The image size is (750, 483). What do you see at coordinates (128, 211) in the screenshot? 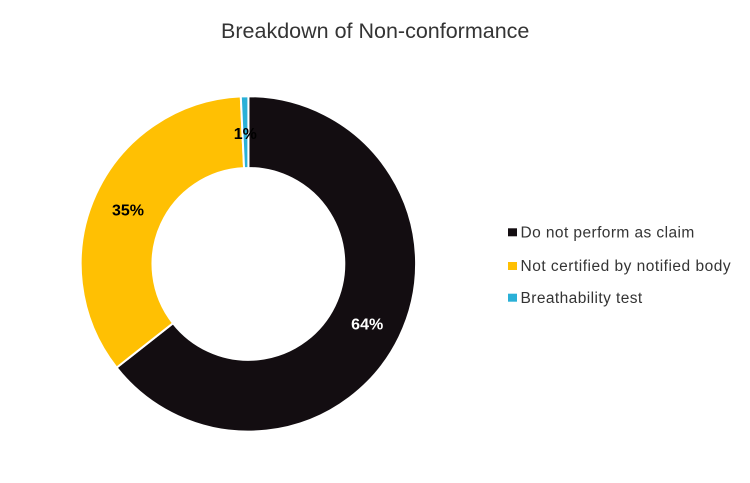
I see `svg-text: 35%` at bounding box center [128, 211].